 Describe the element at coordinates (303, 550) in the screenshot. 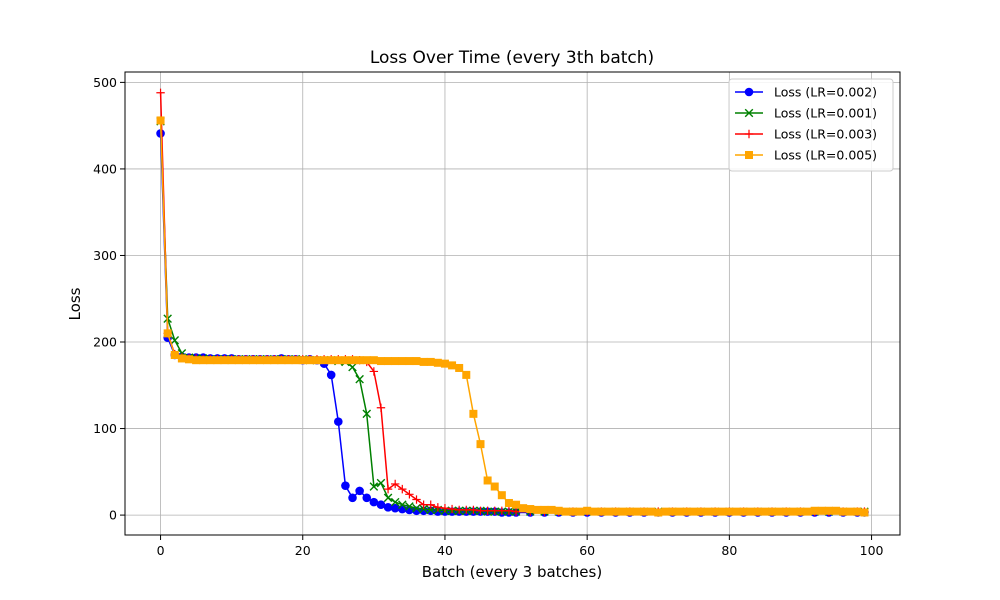

I see `x-tick-label: 20` at that location.